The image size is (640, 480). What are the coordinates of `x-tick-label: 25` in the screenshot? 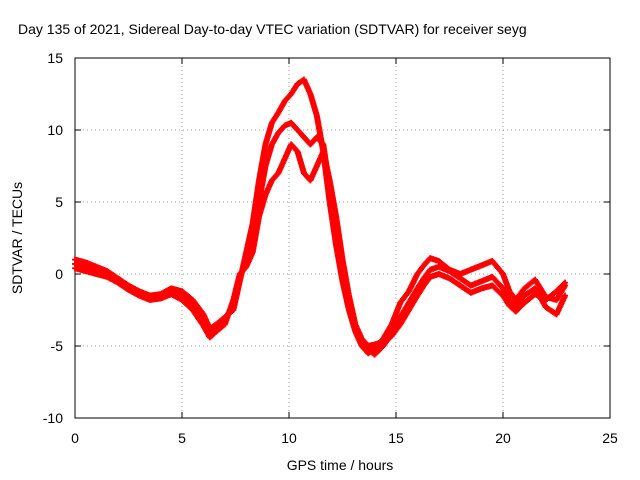 It's located at (610, 438).